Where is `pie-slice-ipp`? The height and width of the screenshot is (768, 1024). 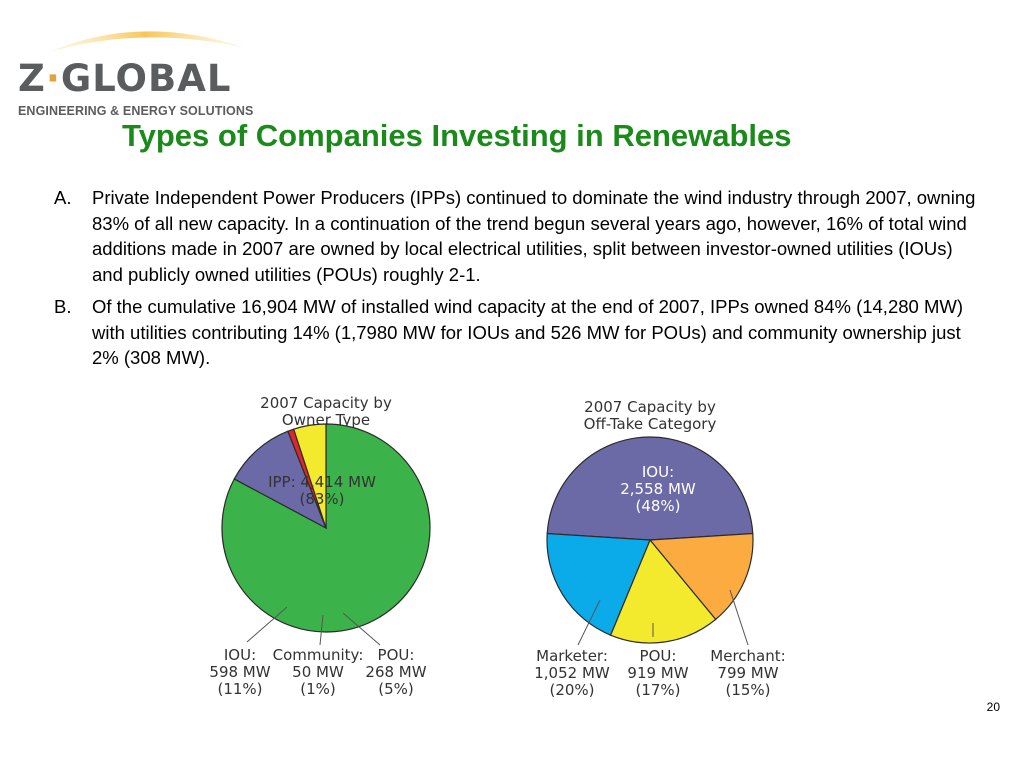 pie-slice-ipp is located at coordinates (326, 528).